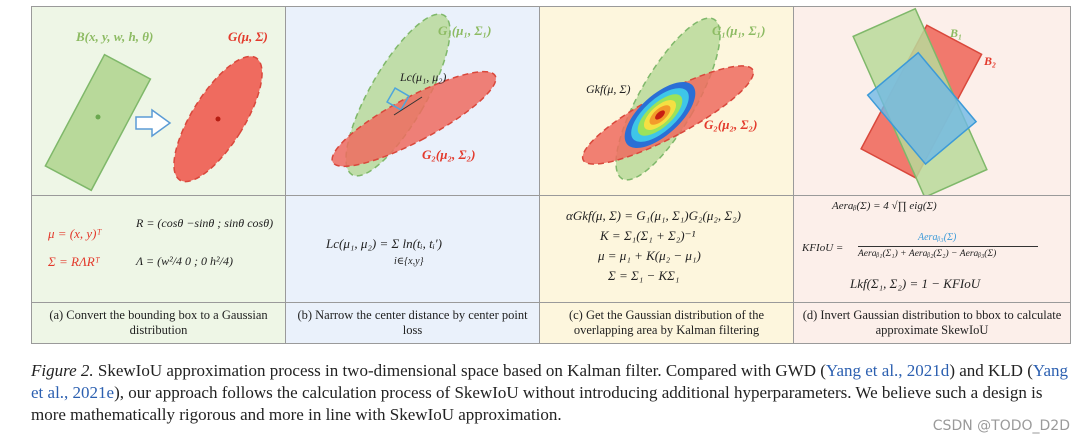  I want to click on eq-sigma: Σ = RΛRᵀ, so click(74, 261).